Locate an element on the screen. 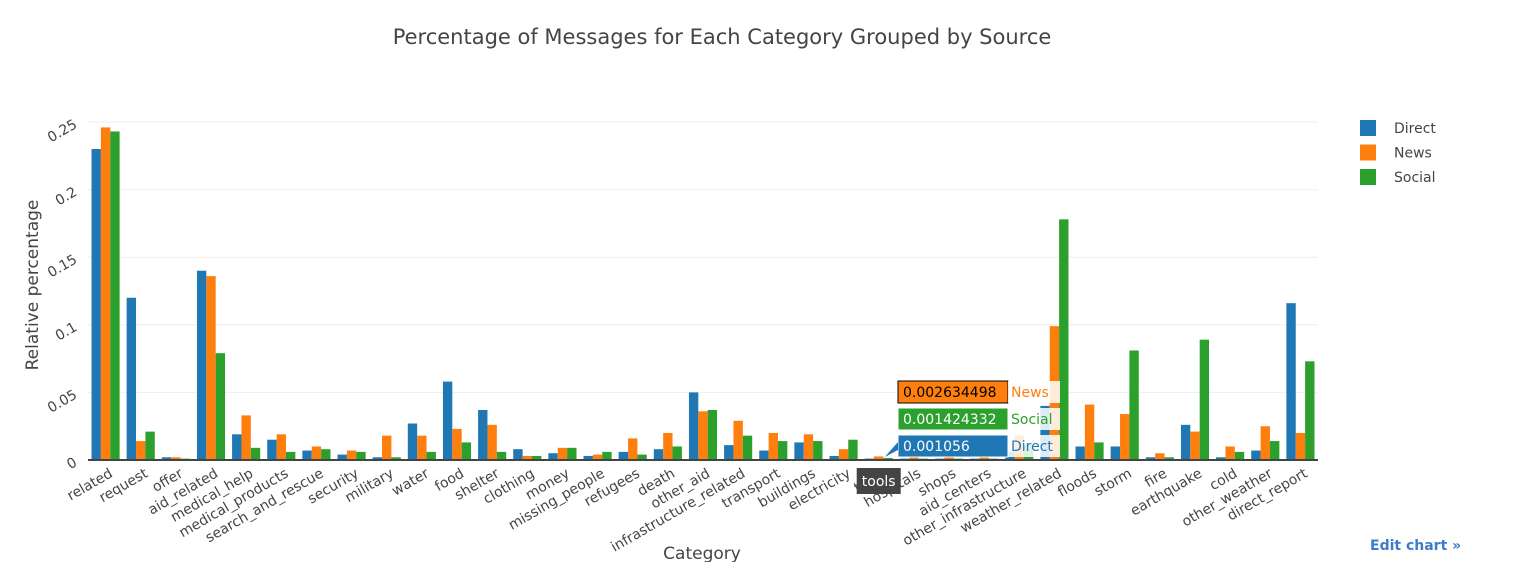 This screenshot has height=562, width=1515. legend: Direct News Social is located at coordinates (1398, 153).